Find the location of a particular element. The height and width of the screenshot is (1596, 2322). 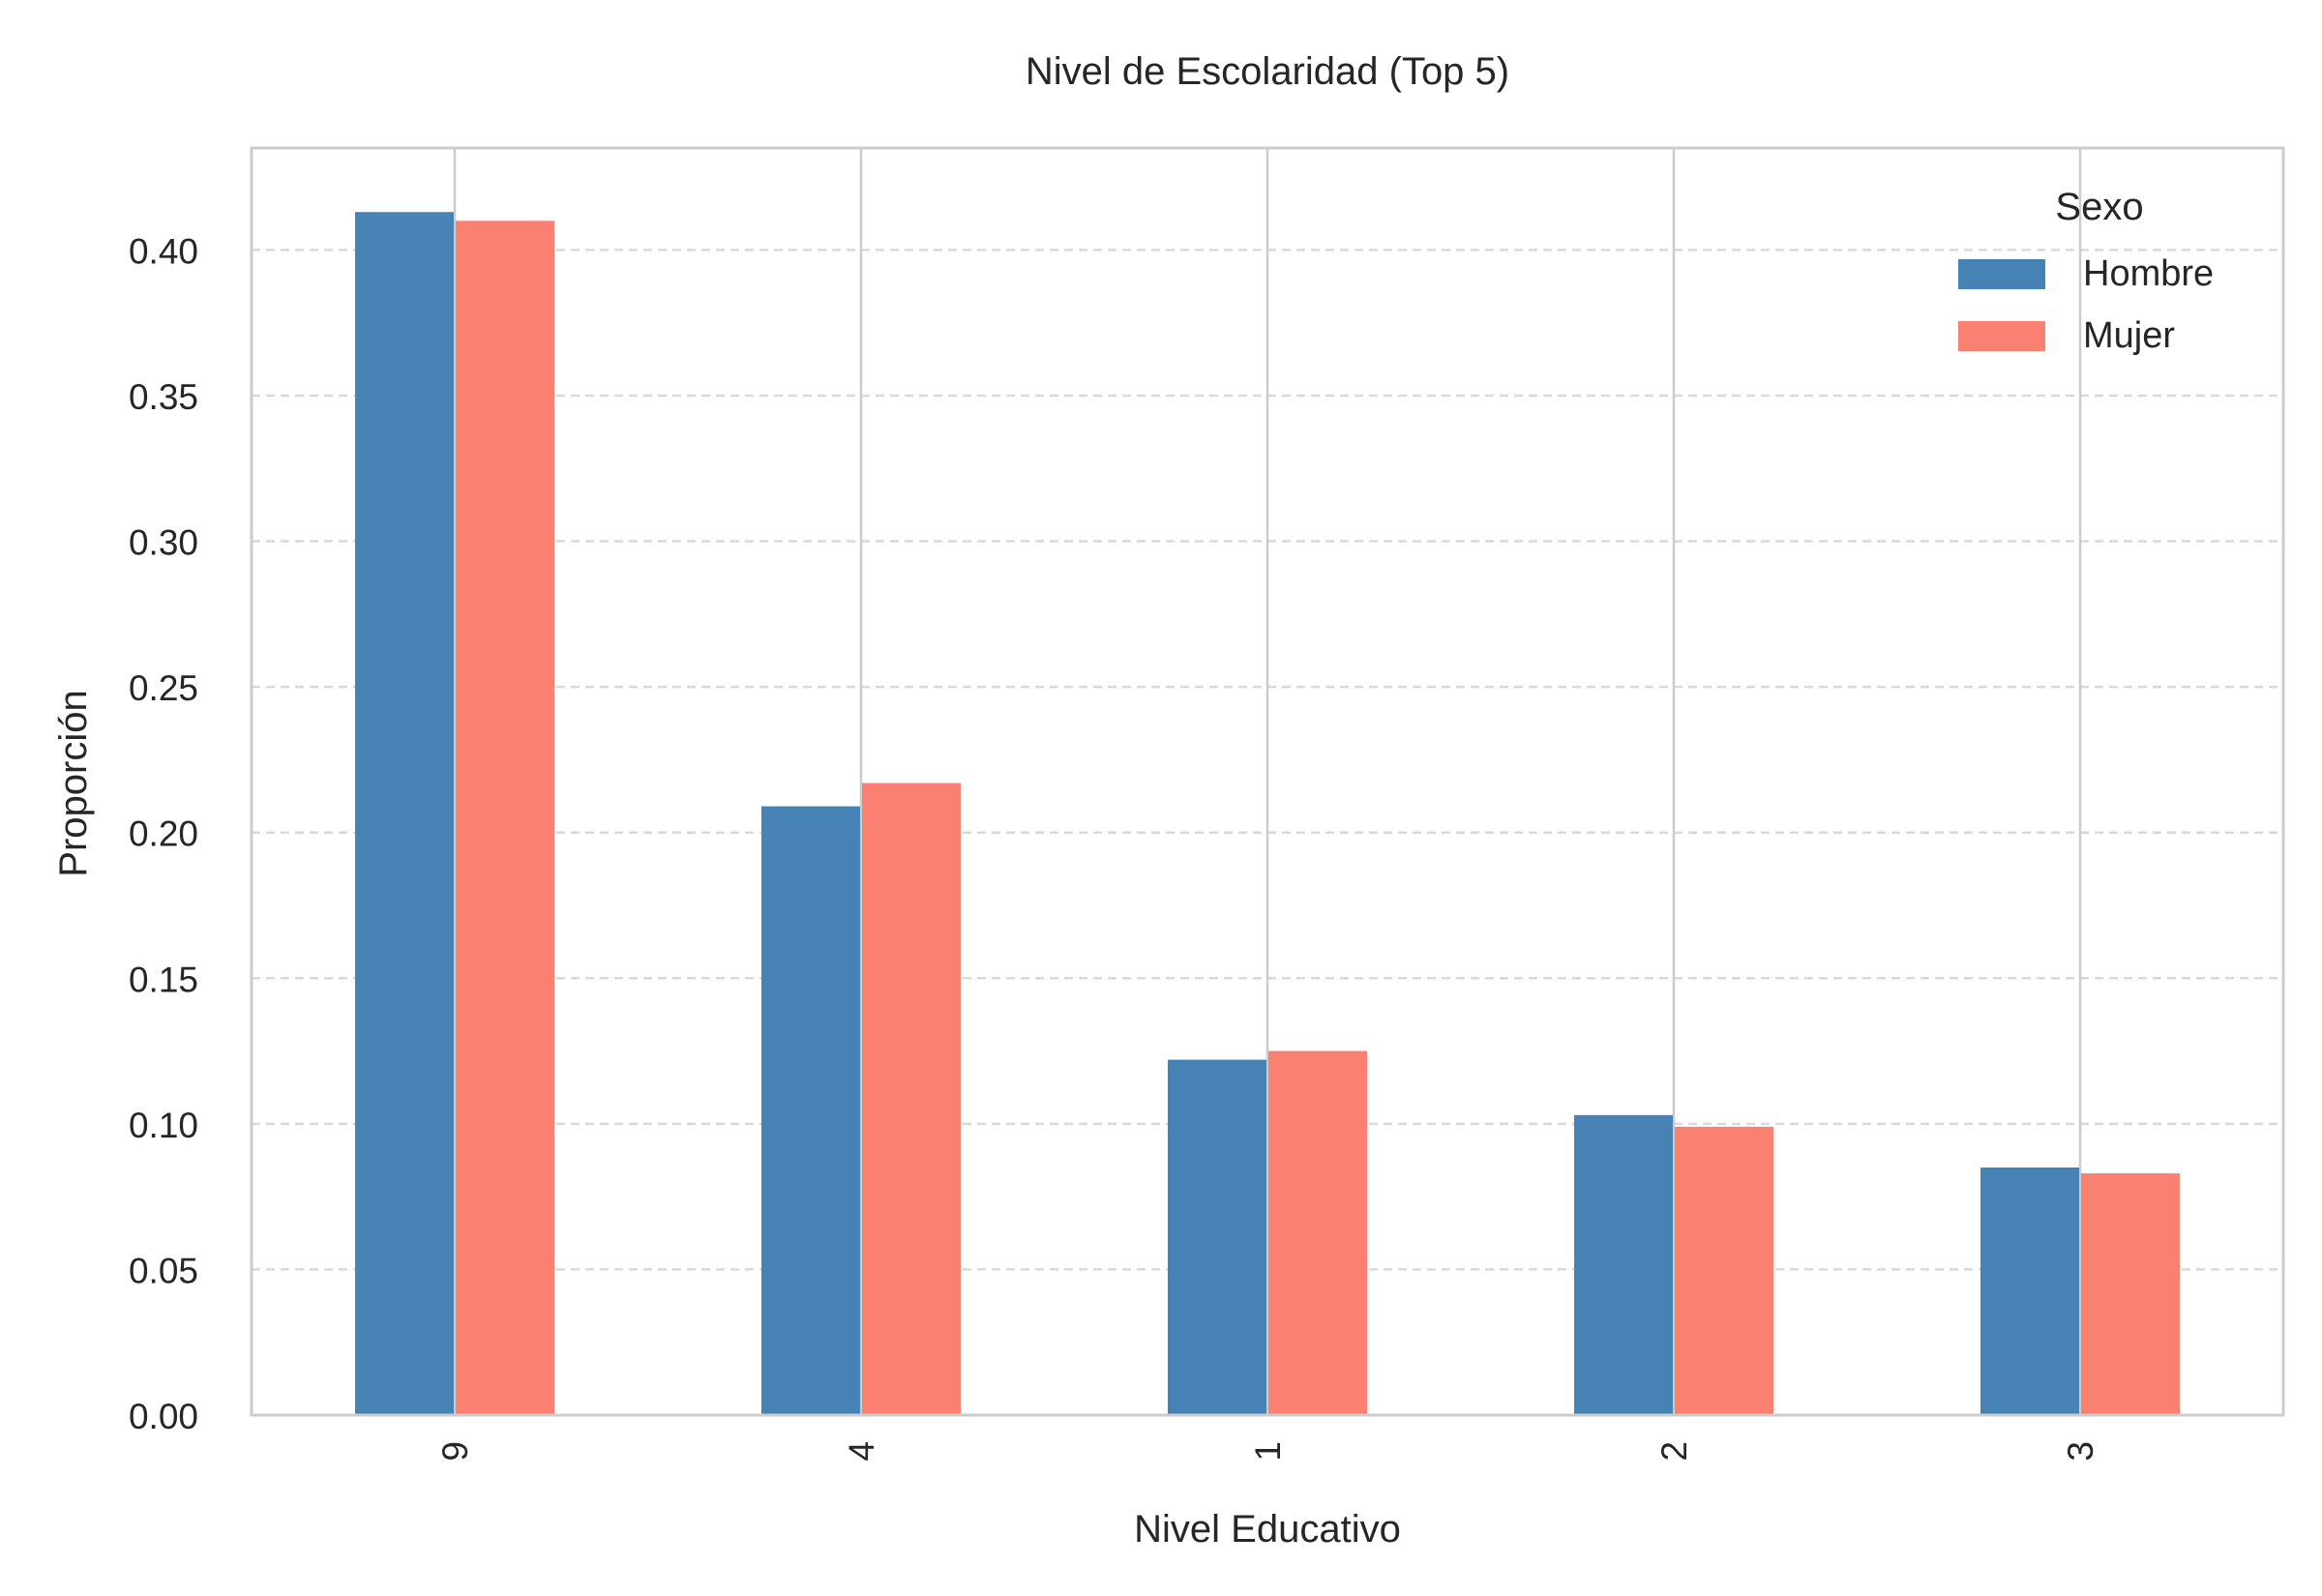

x-tick-label: 2 is located at coordinates (1674, 1451).